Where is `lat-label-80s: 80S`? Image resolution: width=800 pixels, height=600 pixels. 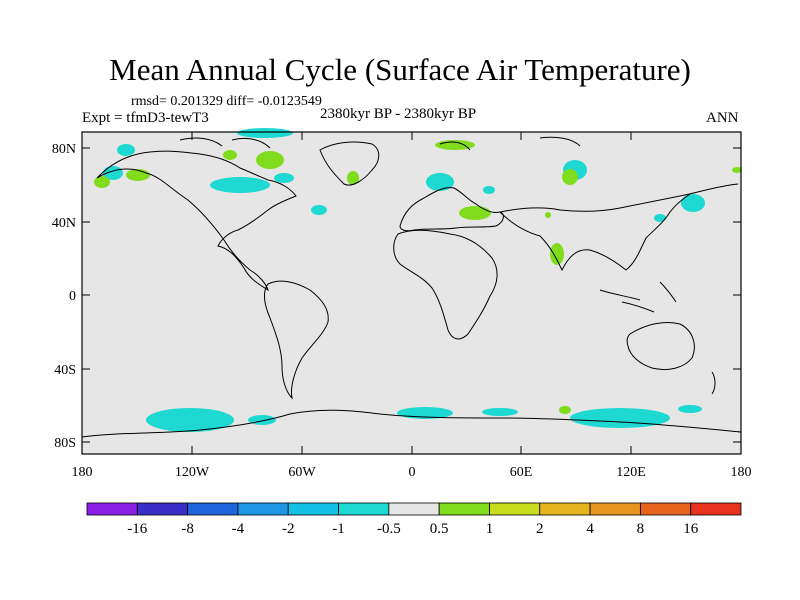
lat-label-80s: 80S is located at coordinates (65, 443).